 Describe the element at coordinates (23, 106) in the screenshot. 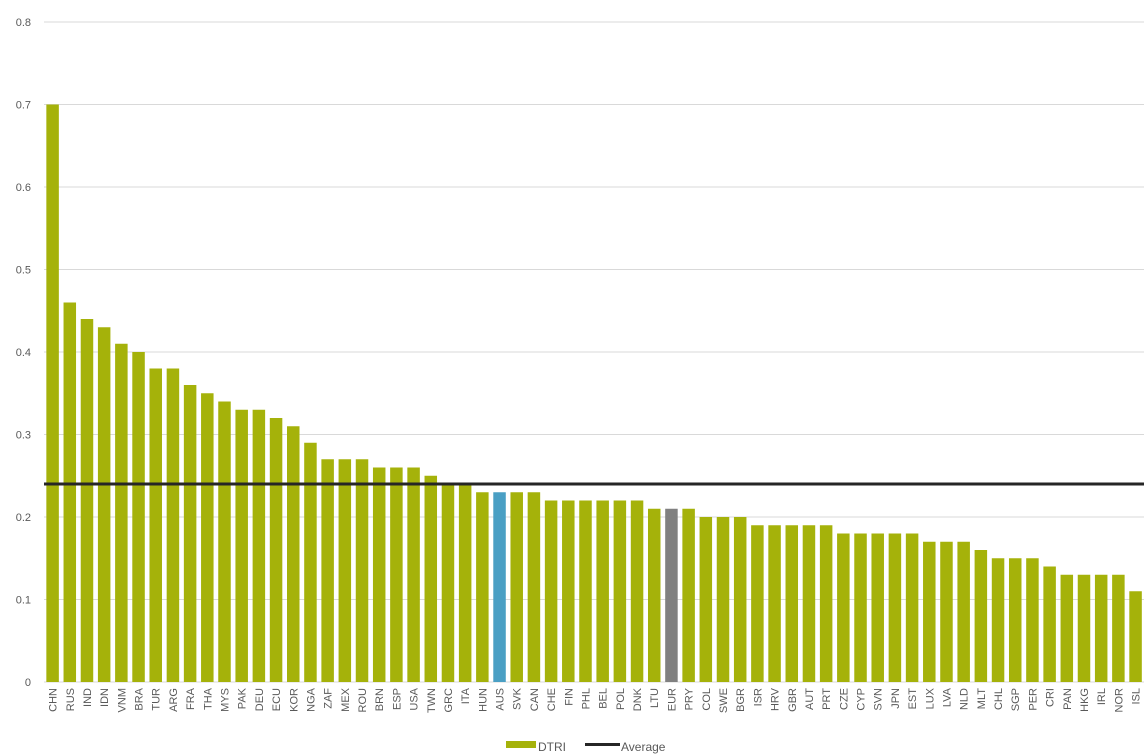

I see `y-tick-label: 0.7` at that location.